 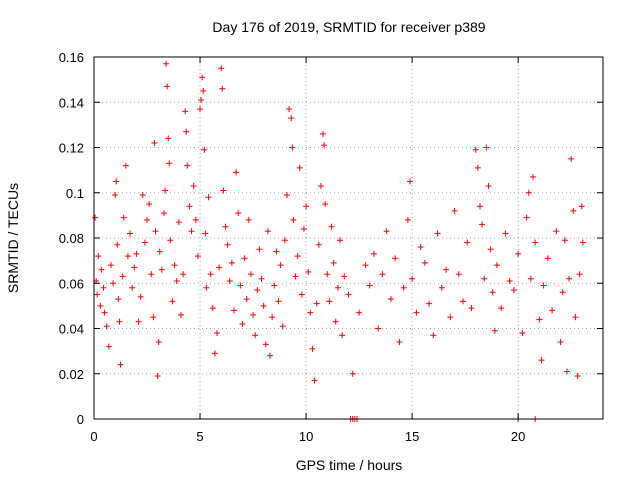 I want to click on y-tick-label: 0.12, so click(x=71, y=148).